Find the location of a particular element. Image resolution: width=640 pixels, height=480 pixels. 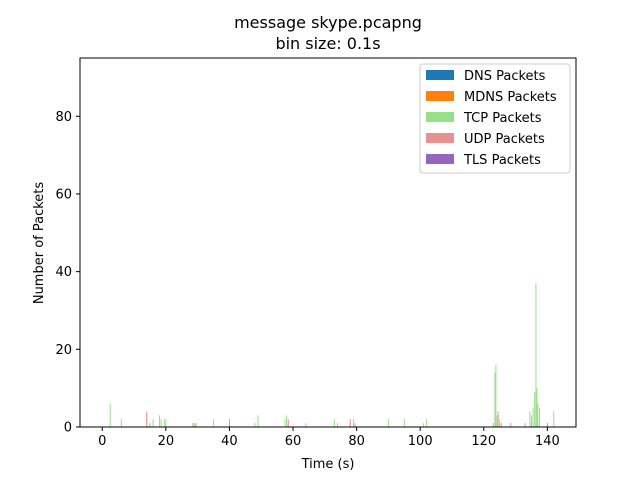

x-tick-label: 140 is located at coordinates (547, 441).